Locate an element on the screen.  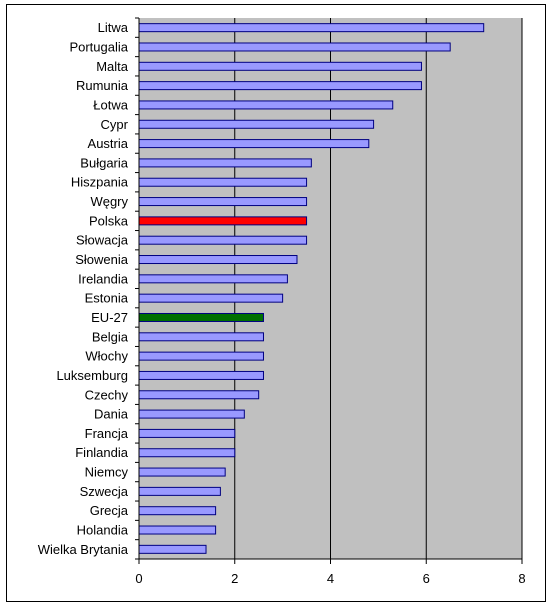
category-label: Portugalia is located at coordinates (98, 46).